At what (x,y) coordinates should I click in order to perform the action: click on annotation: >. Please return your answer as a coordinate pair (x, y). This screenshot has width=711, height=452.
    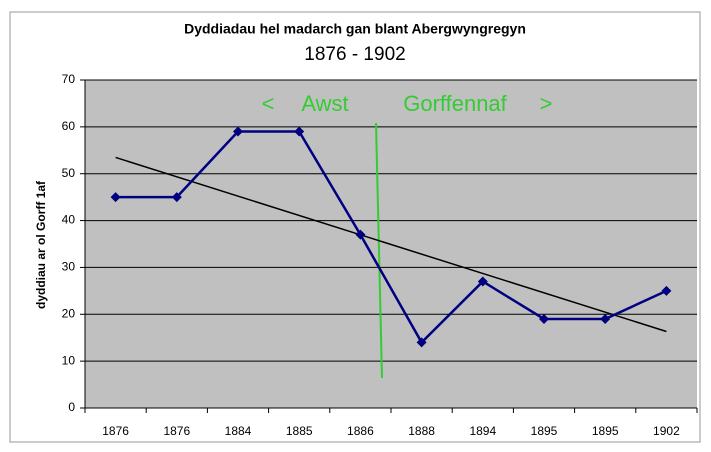
    Looking at the image, I should click on (546, 103).